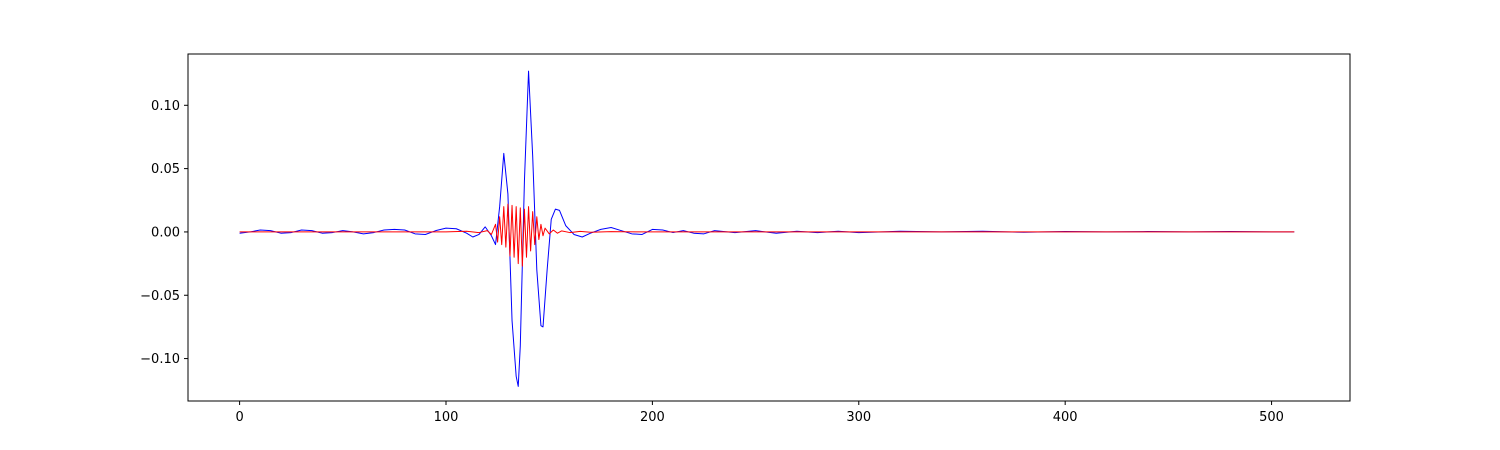 The image size is (1500, 450). Describe the element at coordinates (446, 417) in the screenshot. I see `x-tick-label: 100` at that location.